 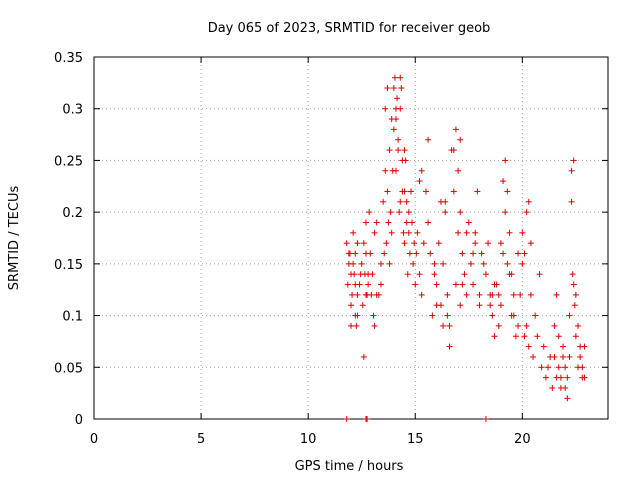 What do you see at coordinates (79, 420) in the screenshot?
I see `y-tick-label: 0` at bounding box center [79, 420].